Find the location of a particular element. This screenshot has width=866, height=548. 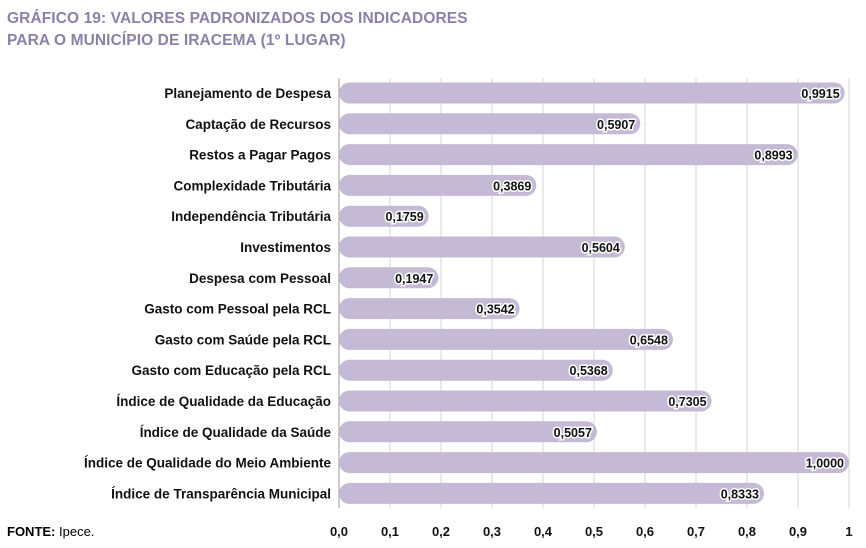

data-label: 0,9915 is located at coordinates (820, 94).